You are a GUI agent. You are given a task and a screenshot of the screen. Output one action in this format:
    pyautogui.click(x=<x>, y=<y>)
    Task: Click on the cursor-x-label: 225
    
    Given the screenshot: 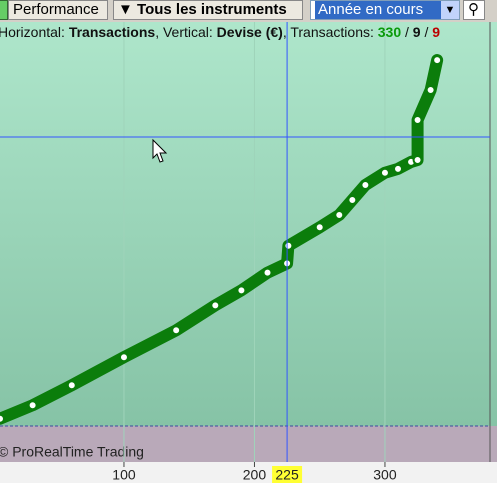 What is the action you would take?
    pyautogui.click(x=287, y=475)
    